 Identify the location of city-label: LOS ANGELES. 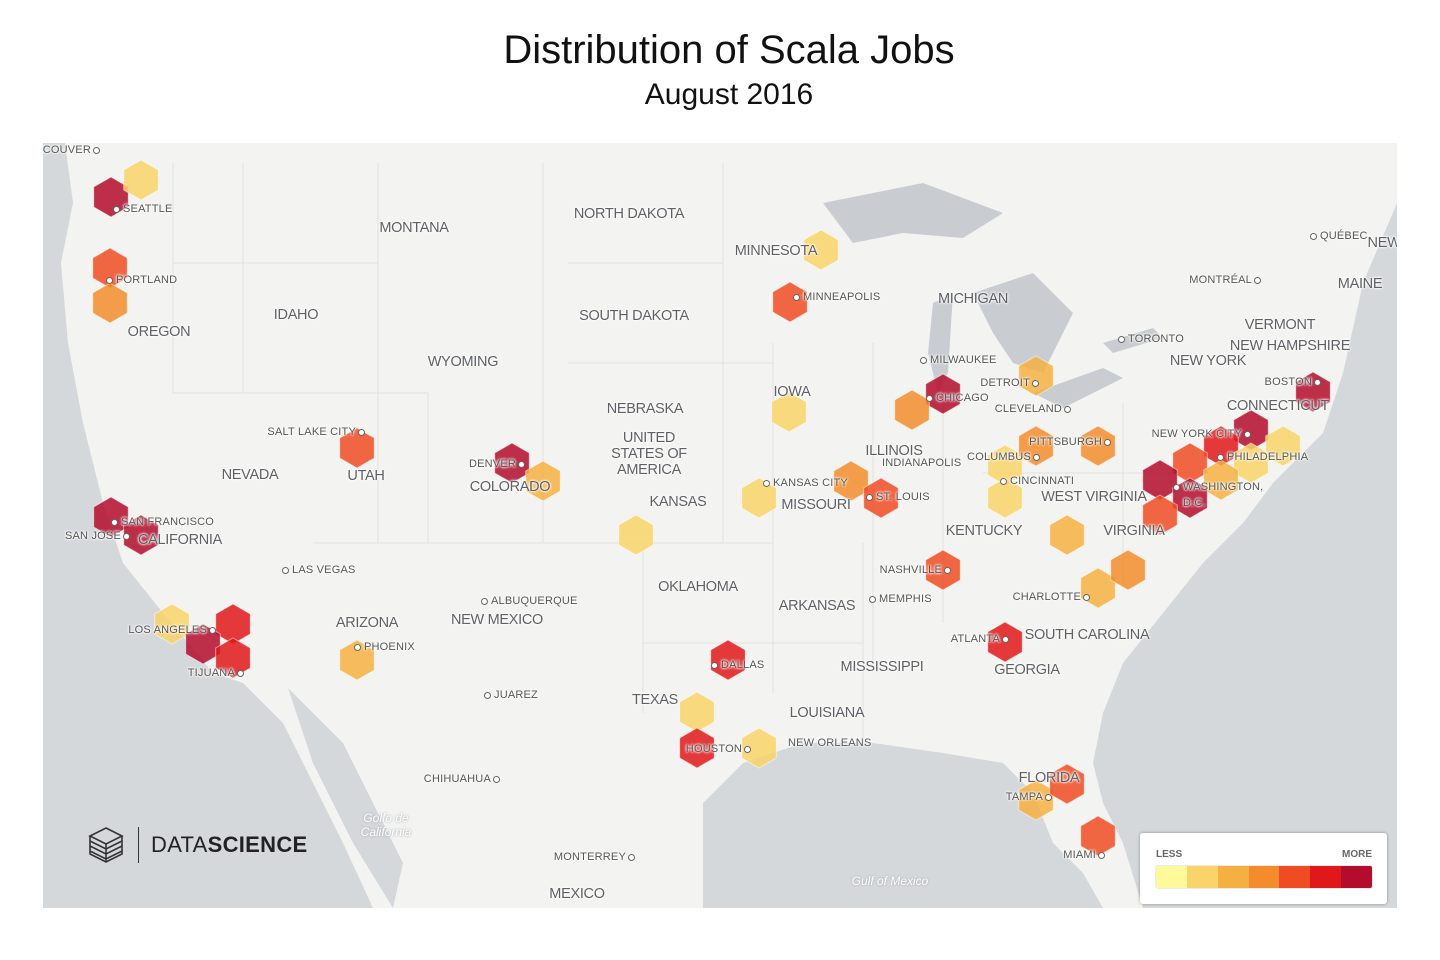
(167, 630).